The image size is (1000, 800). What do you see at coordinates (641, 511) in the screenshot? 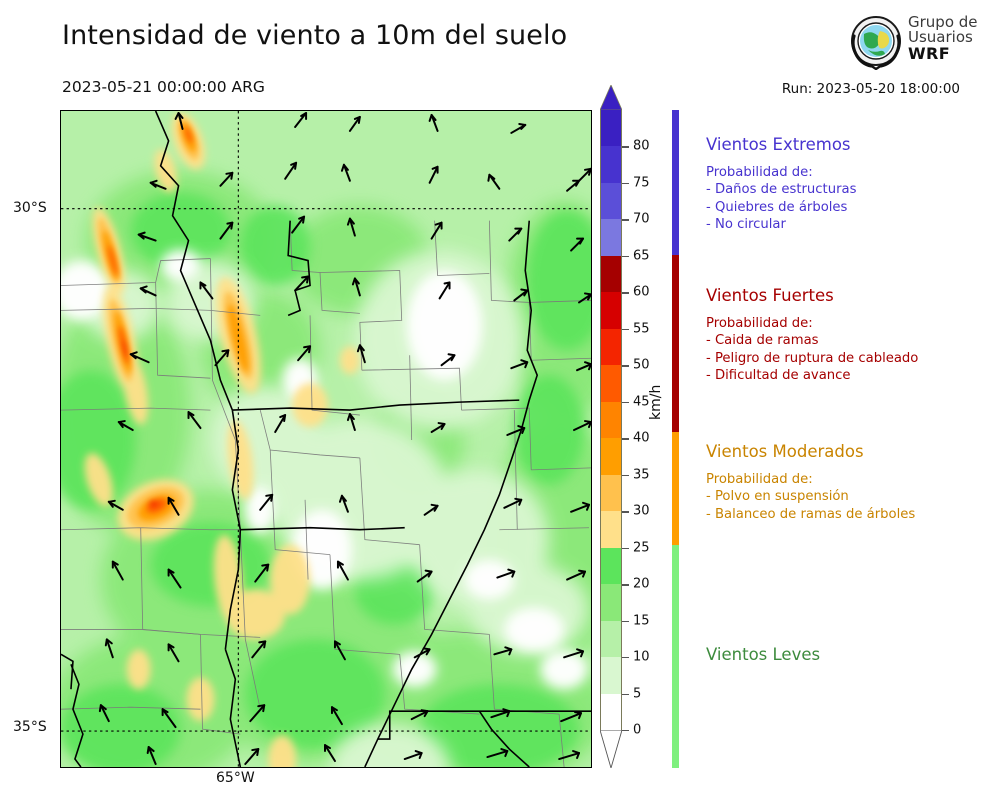
I see `colorbar-tick-label: 30` at bounding box center [641, 511].